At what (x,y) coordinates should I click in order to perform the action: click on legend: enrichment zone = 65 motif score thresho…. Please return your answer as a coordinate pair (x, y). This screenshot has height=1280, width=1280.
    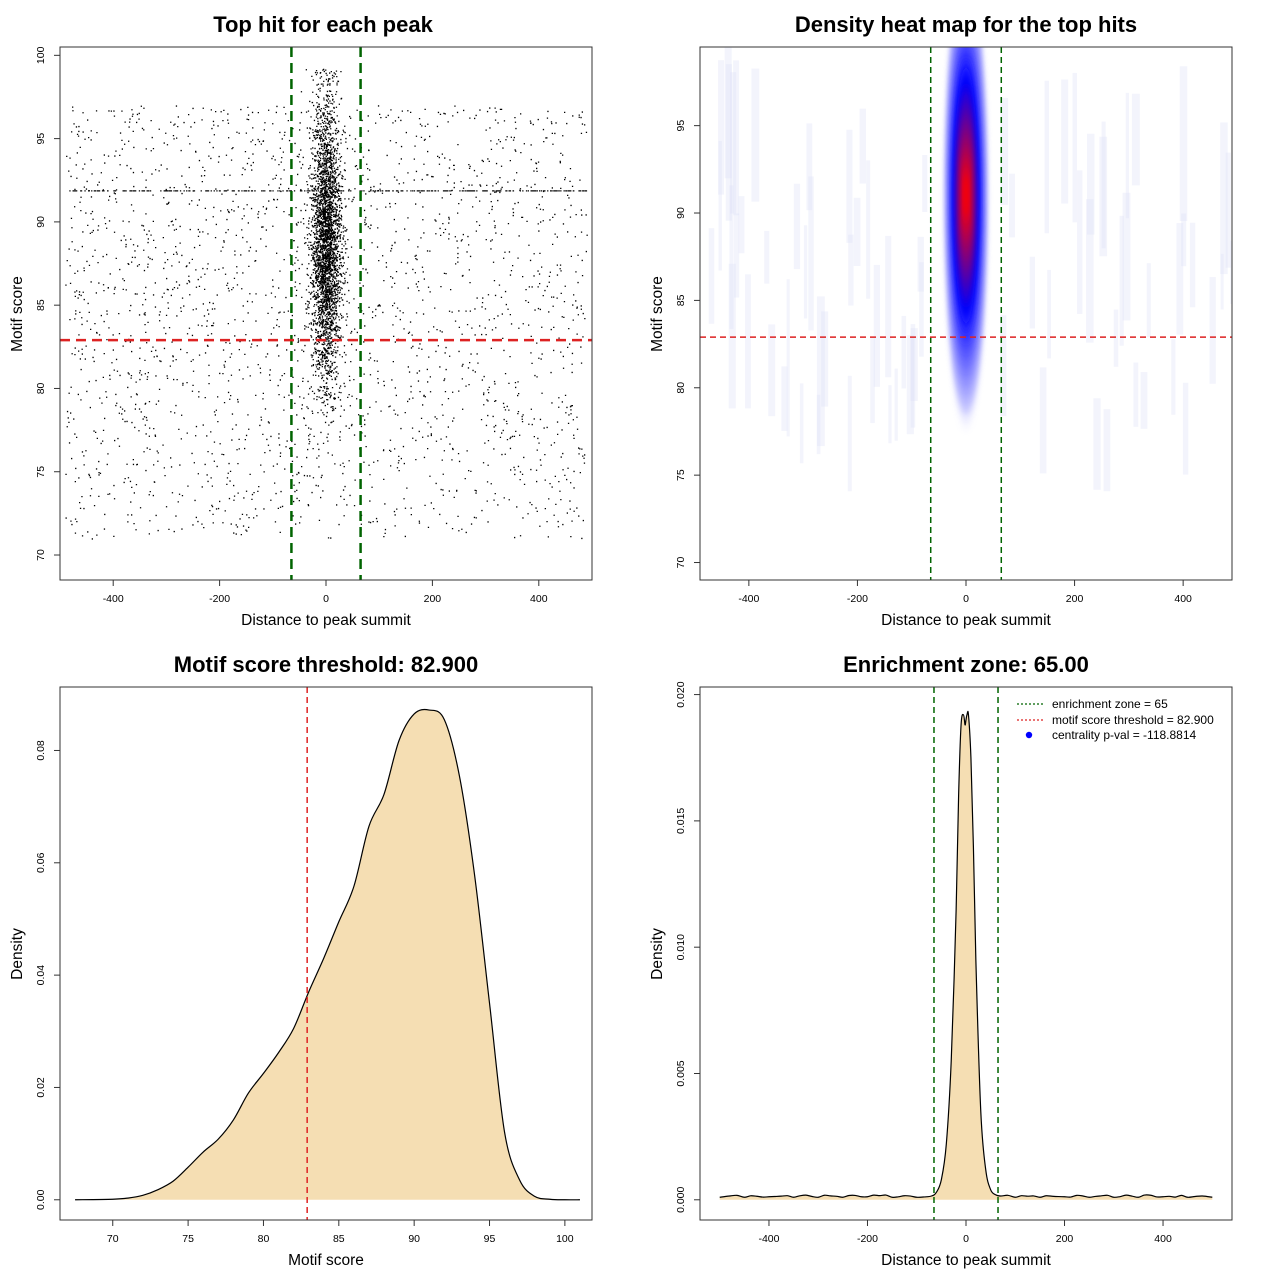
    Looking at the image, I should click on (1115, 719).